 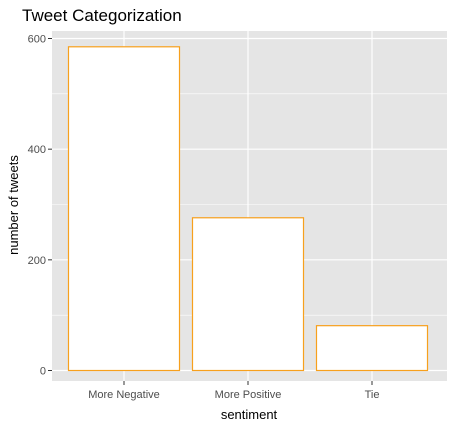 I want to click on x-tick-label: More Positive, so click(x=248, y=395).